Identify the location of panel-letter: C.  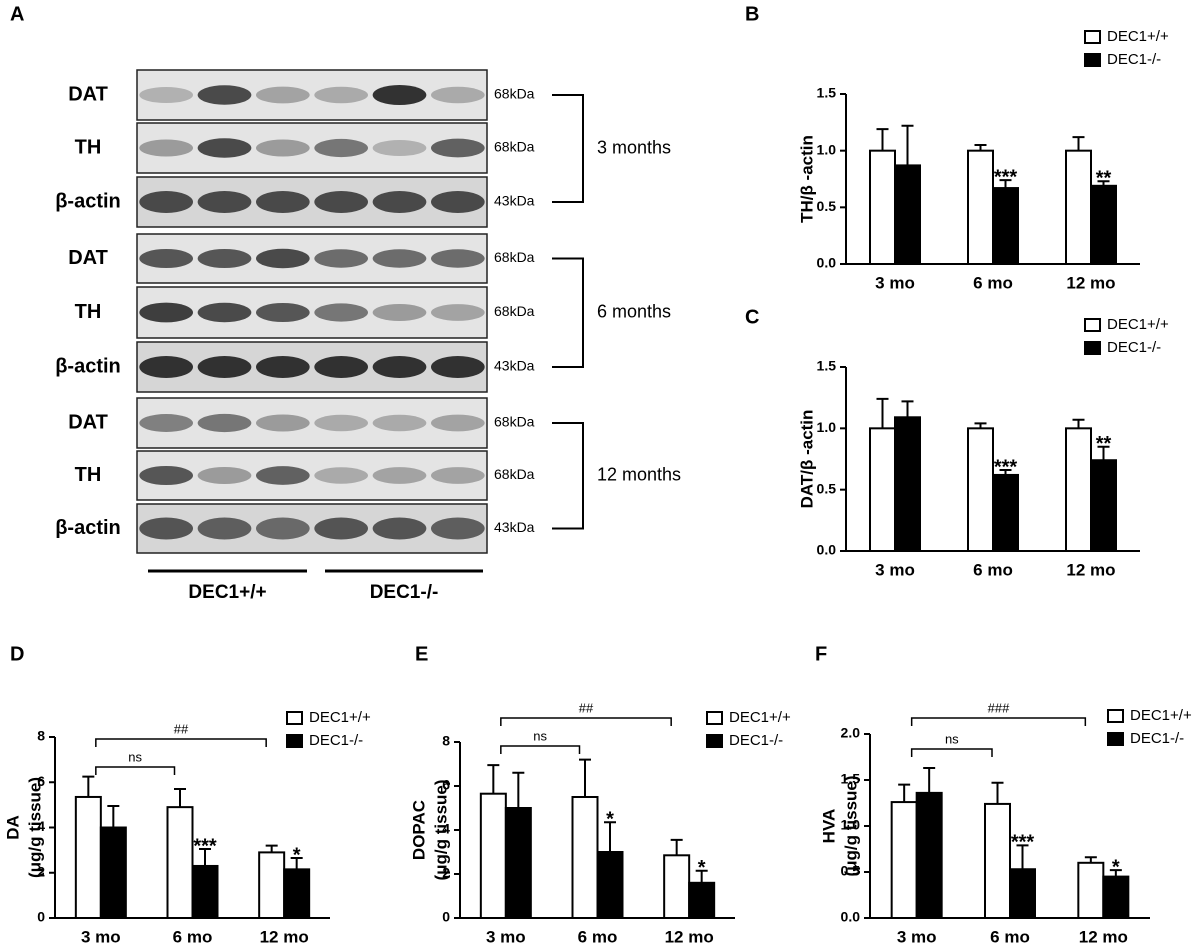
(752, 317).